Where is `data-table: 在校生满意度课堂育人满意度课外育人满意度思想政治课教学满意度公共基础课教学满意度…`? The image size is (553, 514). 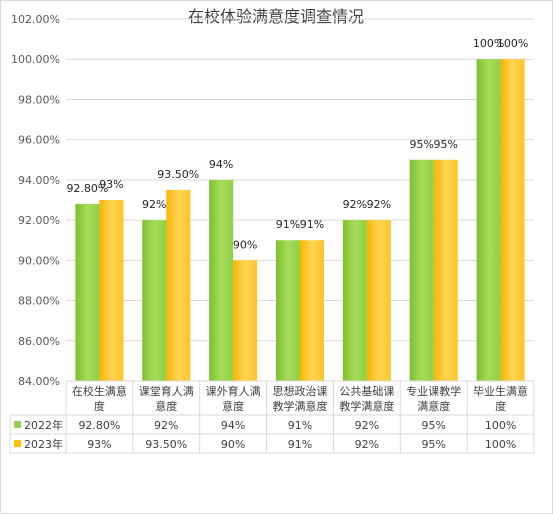
data-table: 在校生满意度课堂育人满意度课外育人满意度思想政治课教学满意度公共基础课教学满意度… is located at coordinates (272, 417).